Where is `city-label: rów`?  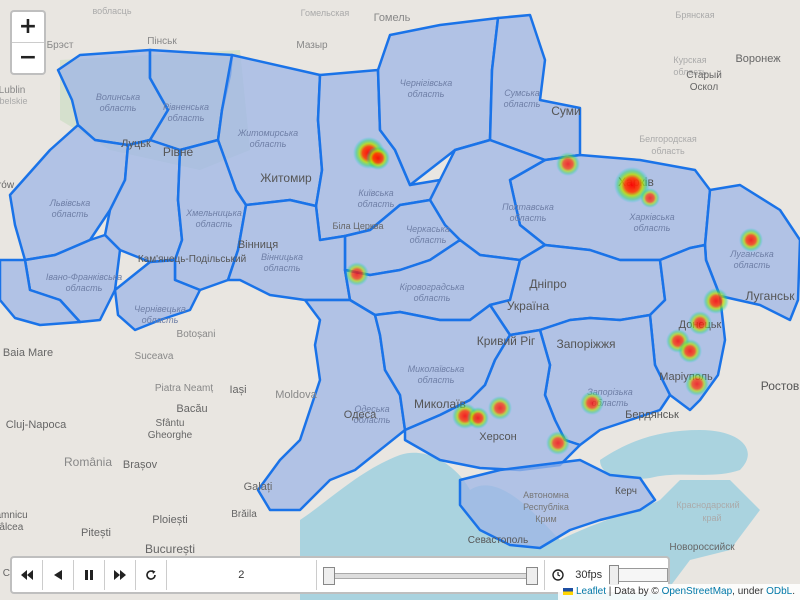 city-label: rów is located at coordinates (7, 185).